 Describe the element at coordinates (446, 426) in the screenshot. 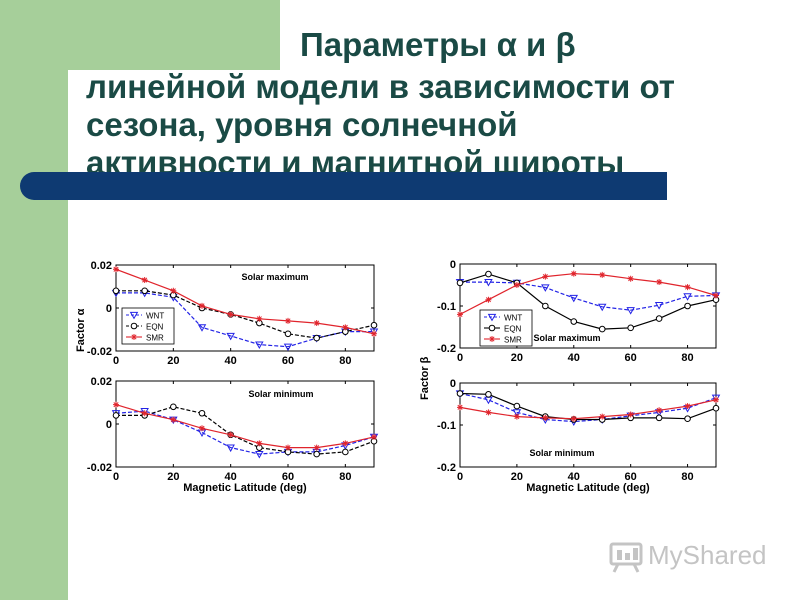

I see `y-tick-label: -0.1` at that location.